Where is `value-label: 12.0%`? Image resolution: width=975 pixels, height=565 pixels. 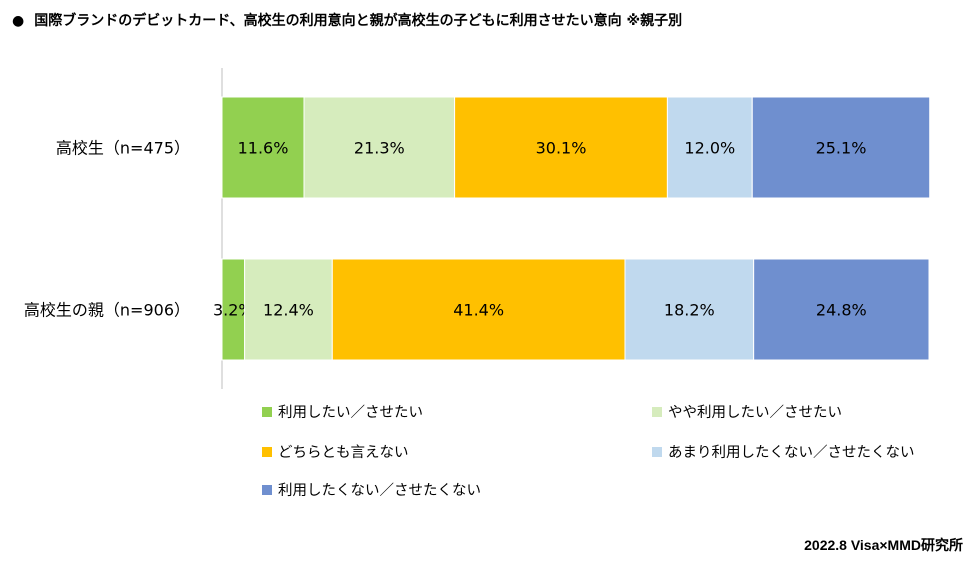
value-label: 12.0% is located at coordinates (709, 148).